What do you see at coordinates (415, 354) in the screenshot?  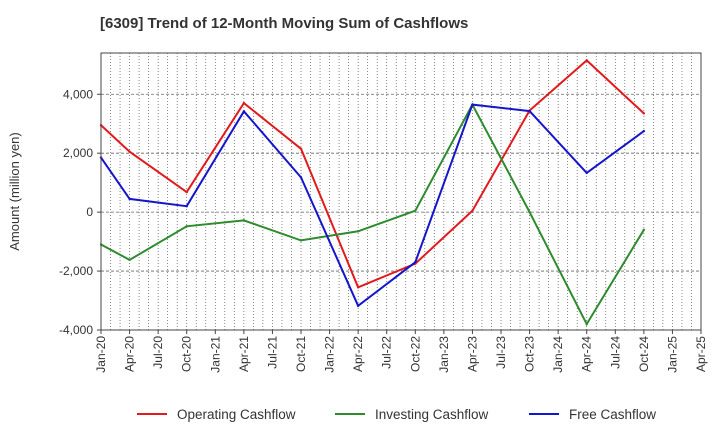 I see `x-tick-label: Oct-22` at bounding box center [415, 354].